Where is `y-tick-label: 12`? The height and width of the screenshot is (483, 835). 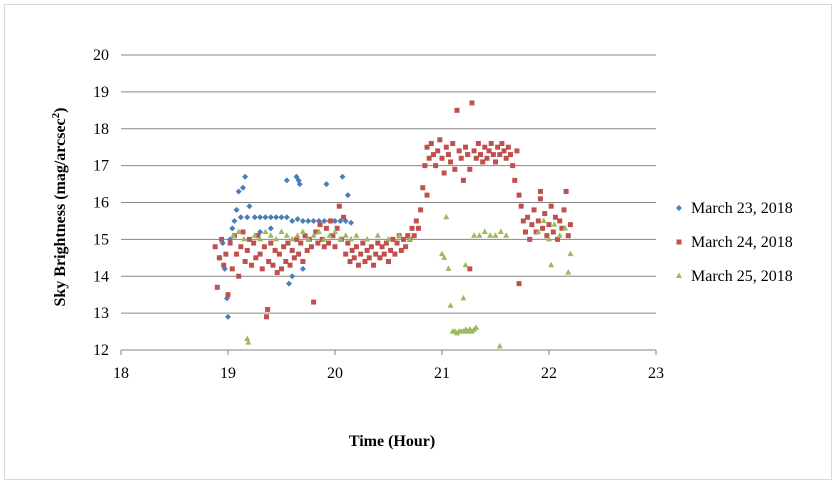 y-tick-label: 12 is located at coordinates (101, 350).